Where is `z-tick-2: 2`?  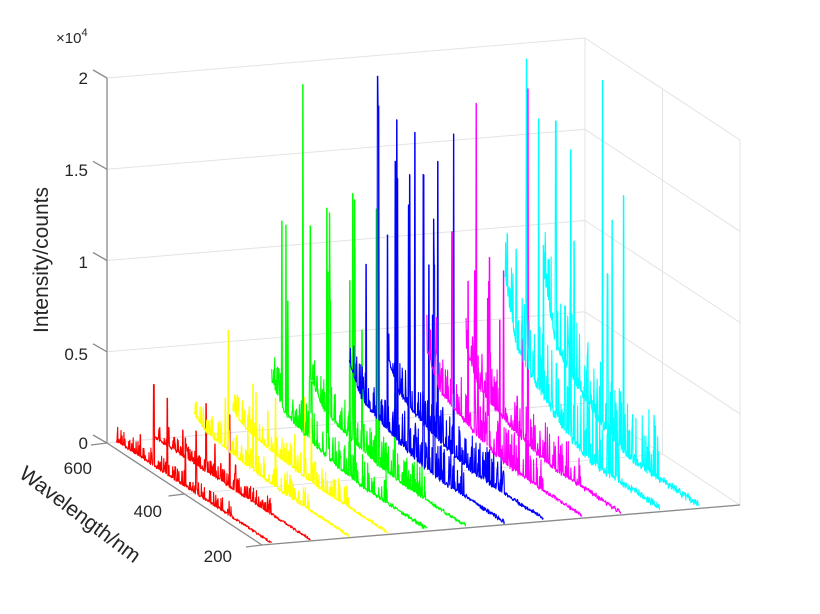
z-tick-2: 2 is located at coordinates (83, 78).